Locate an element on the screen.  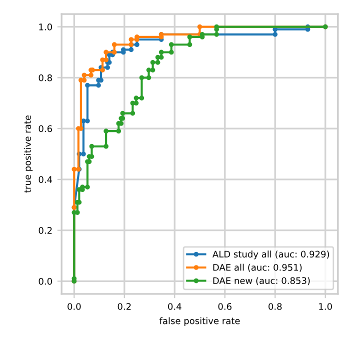
x-tick-label: 0.4 is located at coordinates (175, 306).